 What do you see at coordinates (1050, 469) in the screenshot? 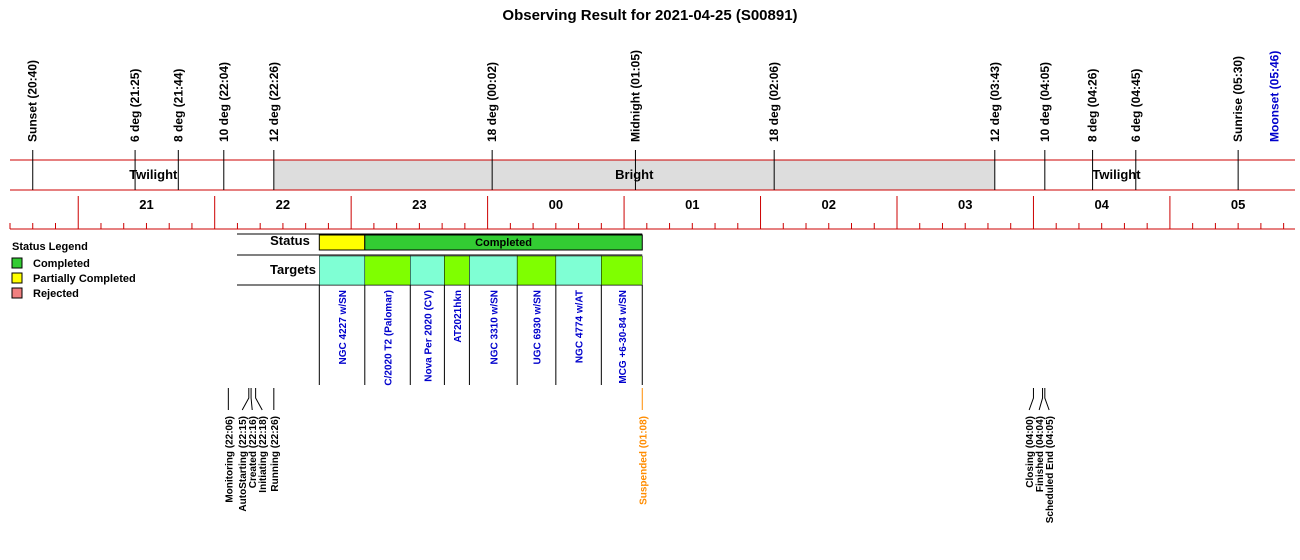
I see `status-event-label-8: Scheduled End (04:05)` at bounding box center [1050, 469].